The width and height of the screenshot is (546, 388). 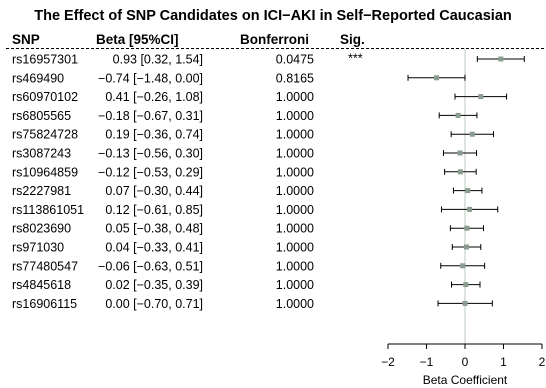 What do you see at coordinates (239, 78) in the screenshot?
I see `table-row: rs469490 −0.74 [−1.48, 0.00] 0.8165` at bounding box center [239, 78].